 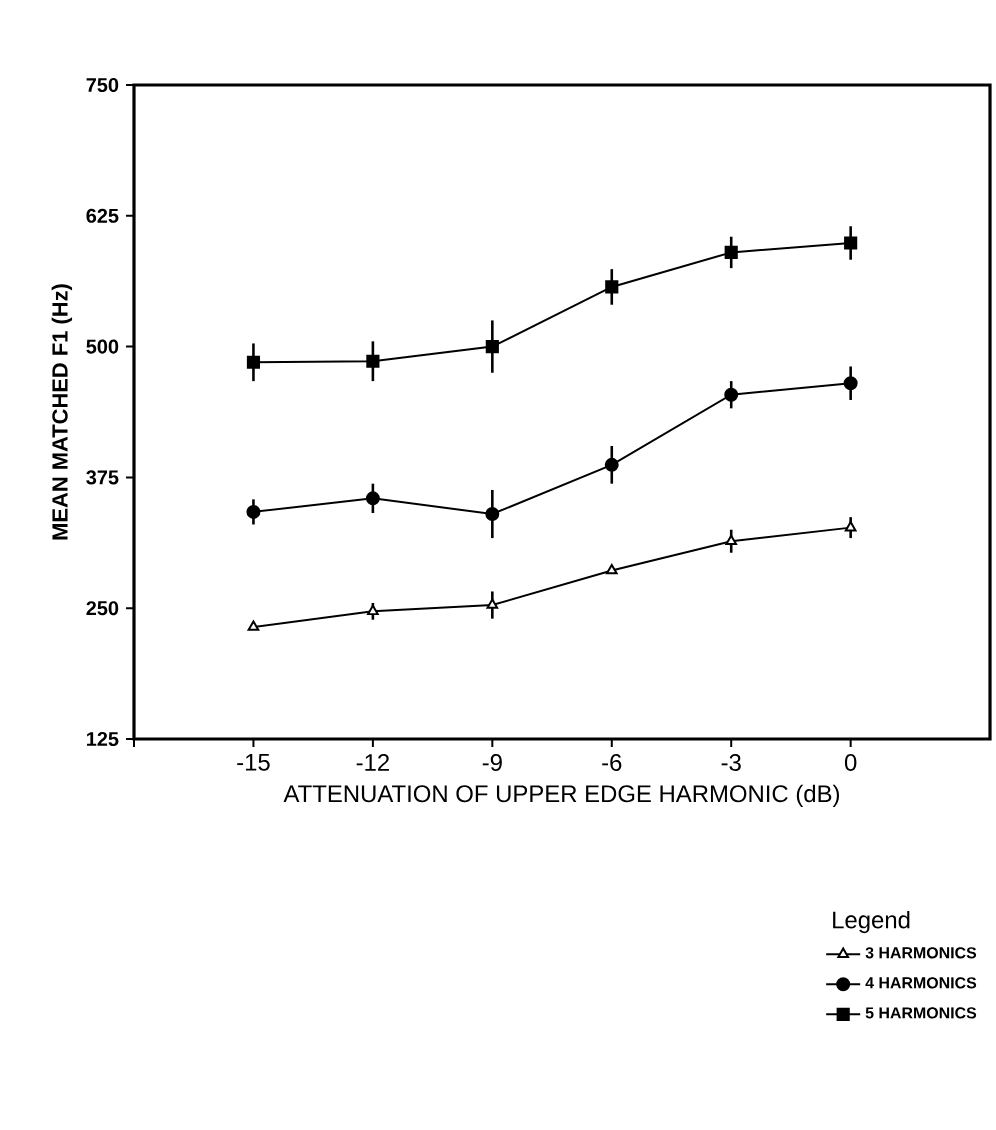 I want to click on x-tick-label: -6, so click(x=612, y=762).